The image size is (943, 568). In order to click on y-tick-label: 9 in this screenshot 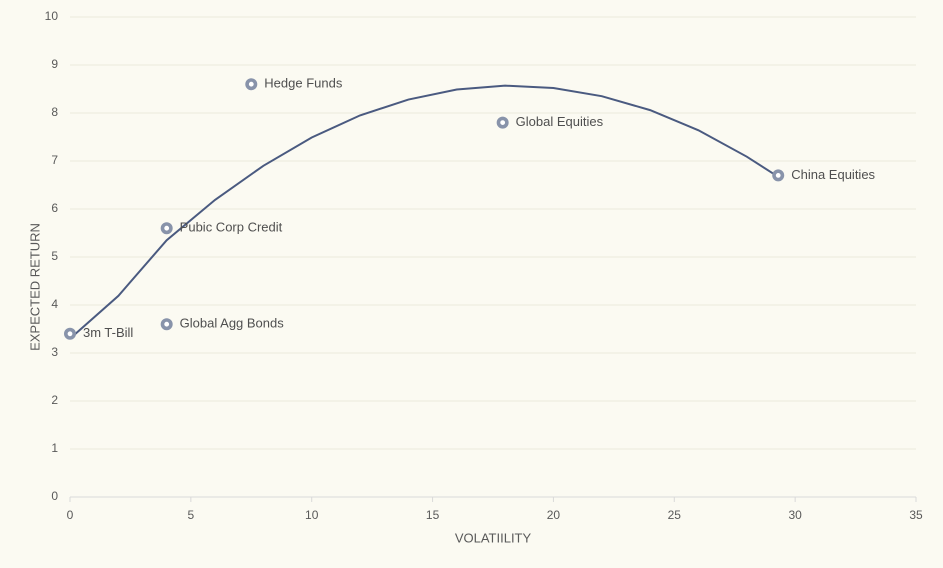, I will do `click(54, 64)`.